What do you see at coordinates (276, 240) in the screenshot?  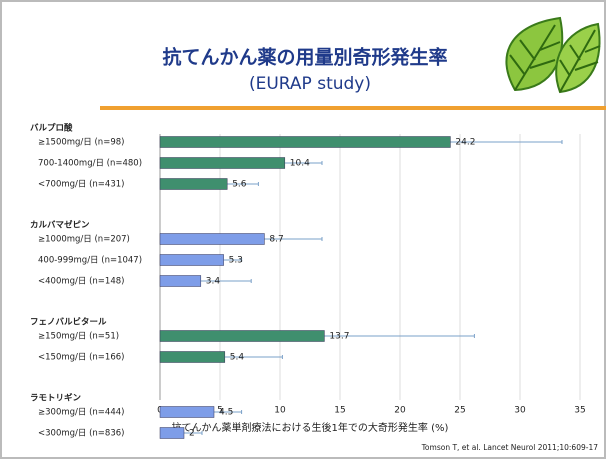 I see `value-label: 8.7` at bounding box center [276, 240].